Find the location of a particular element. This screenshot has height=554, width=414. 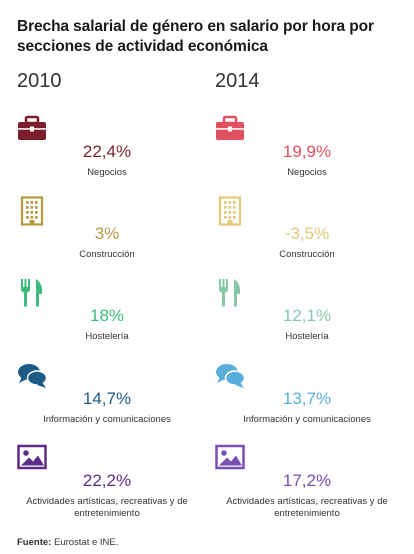

value-label: 17,2% is located at coordinates (307, 480).